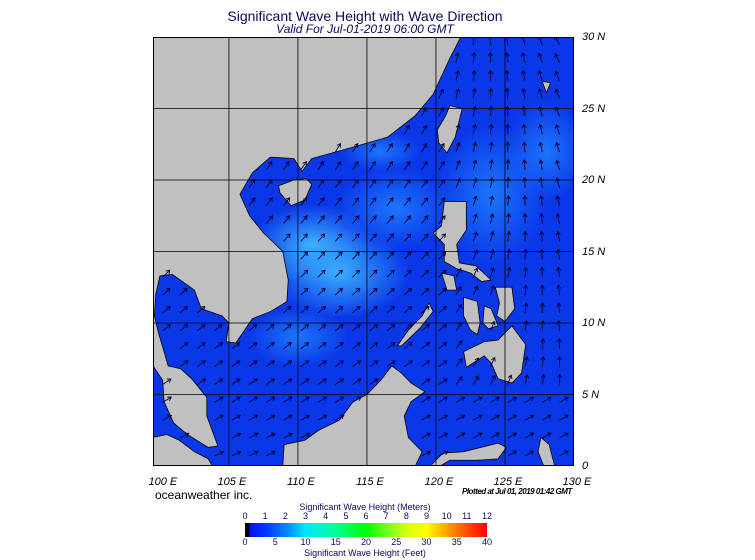 This screenshot has width=755, height=560. I want to click on lat-label: 5 N, so click(591, 394).